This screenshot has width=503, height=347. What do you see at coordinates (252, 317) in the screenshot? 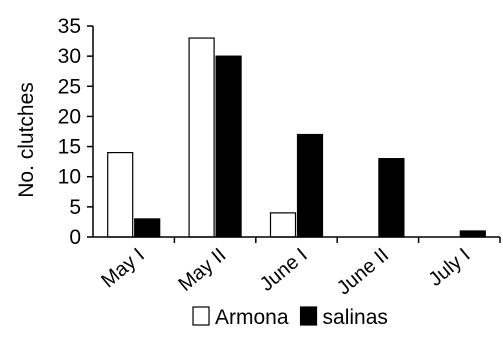
I see `legend-label-armona: Armona` at bounding box center [252, 317].